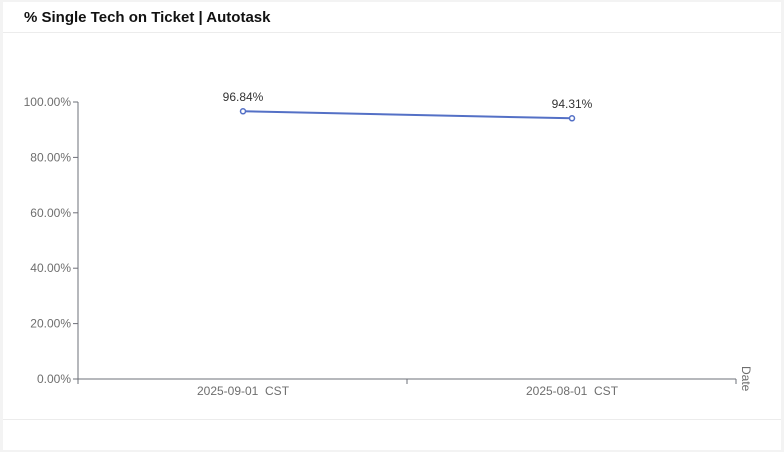 The image size is (784, 452). What do you see at coordinates (50, 213) in the screenshot?
I see `y-tick-label: 60.00%` at bounding box center [50, 213].